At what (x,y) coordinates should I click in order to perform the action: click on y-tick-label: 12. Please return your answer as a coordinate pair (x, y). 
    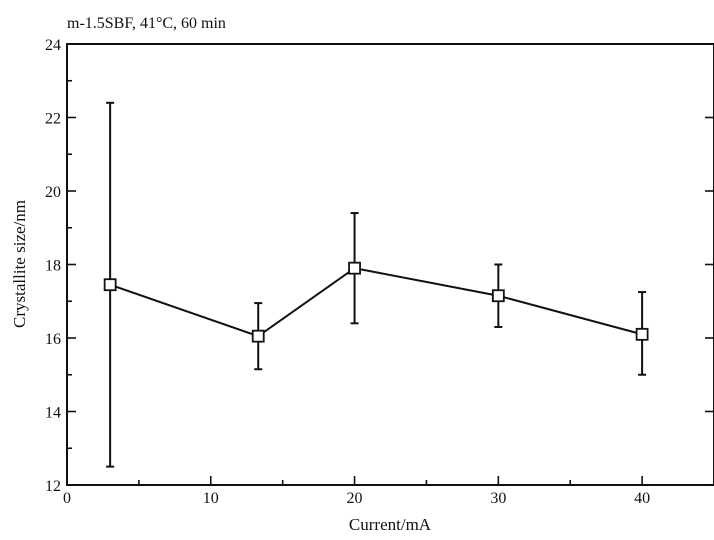
    Looking at the image, I should click on (53, 486).